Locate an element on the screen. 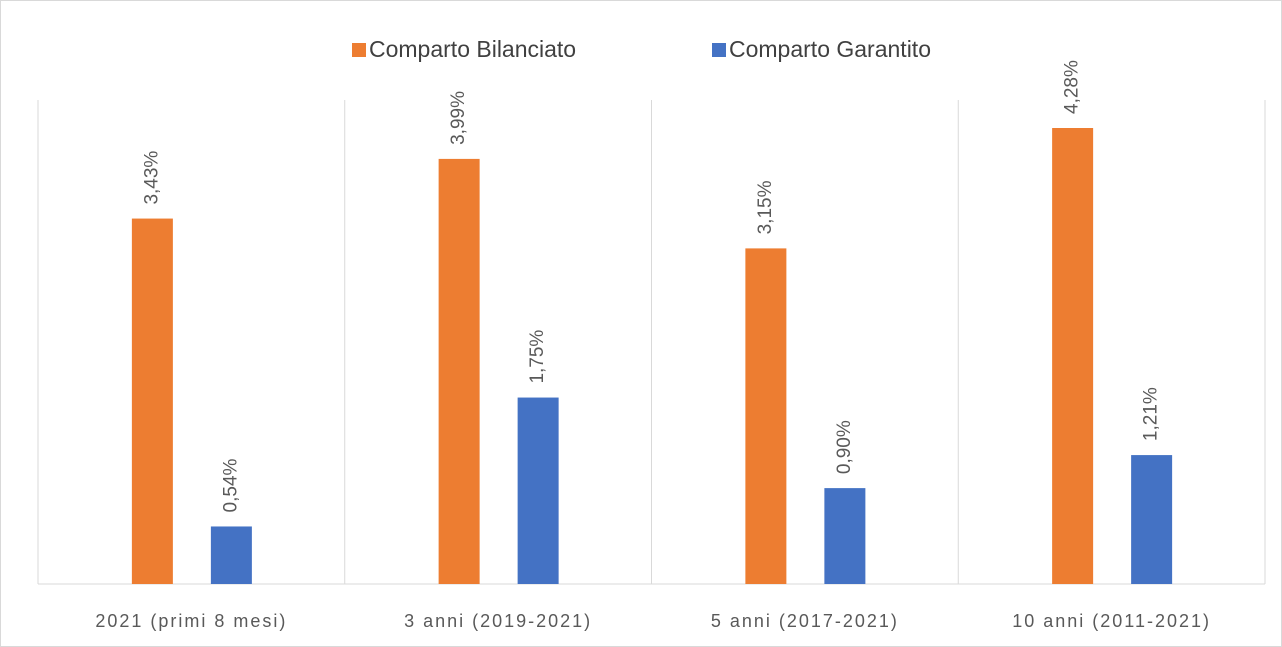  data-label: 4,28% is located at coordinates (1072, 87).